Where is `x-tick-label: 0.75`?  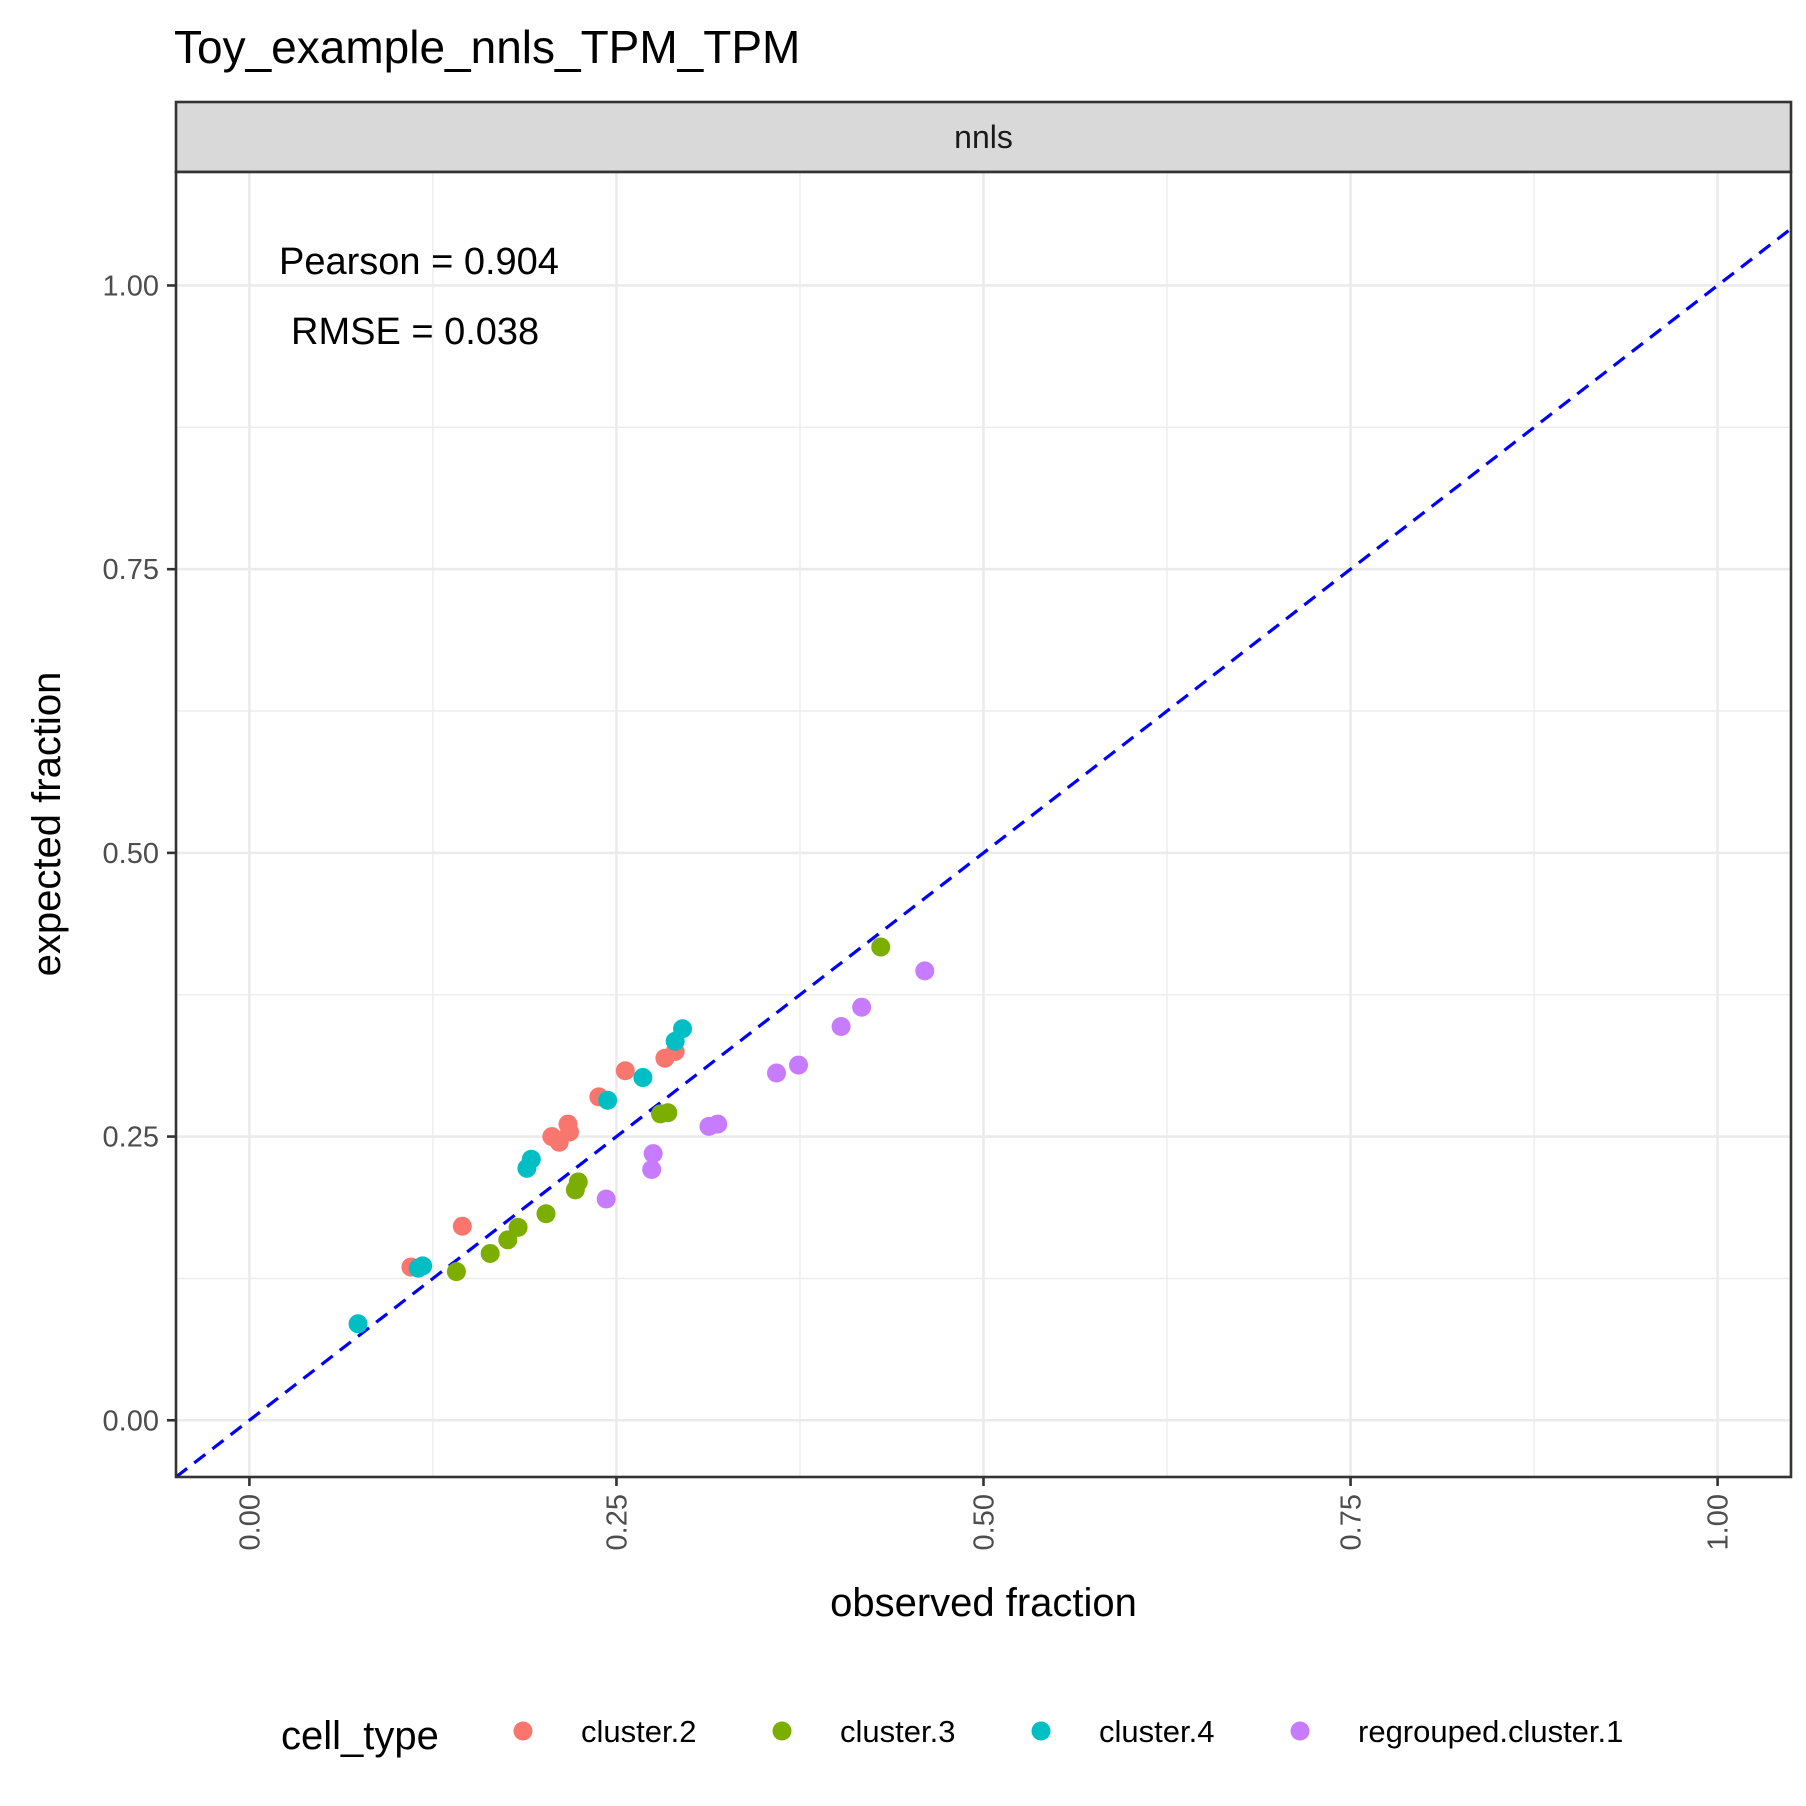
x-tick-label: 0.75 is located at coordinates (1352, 1522).